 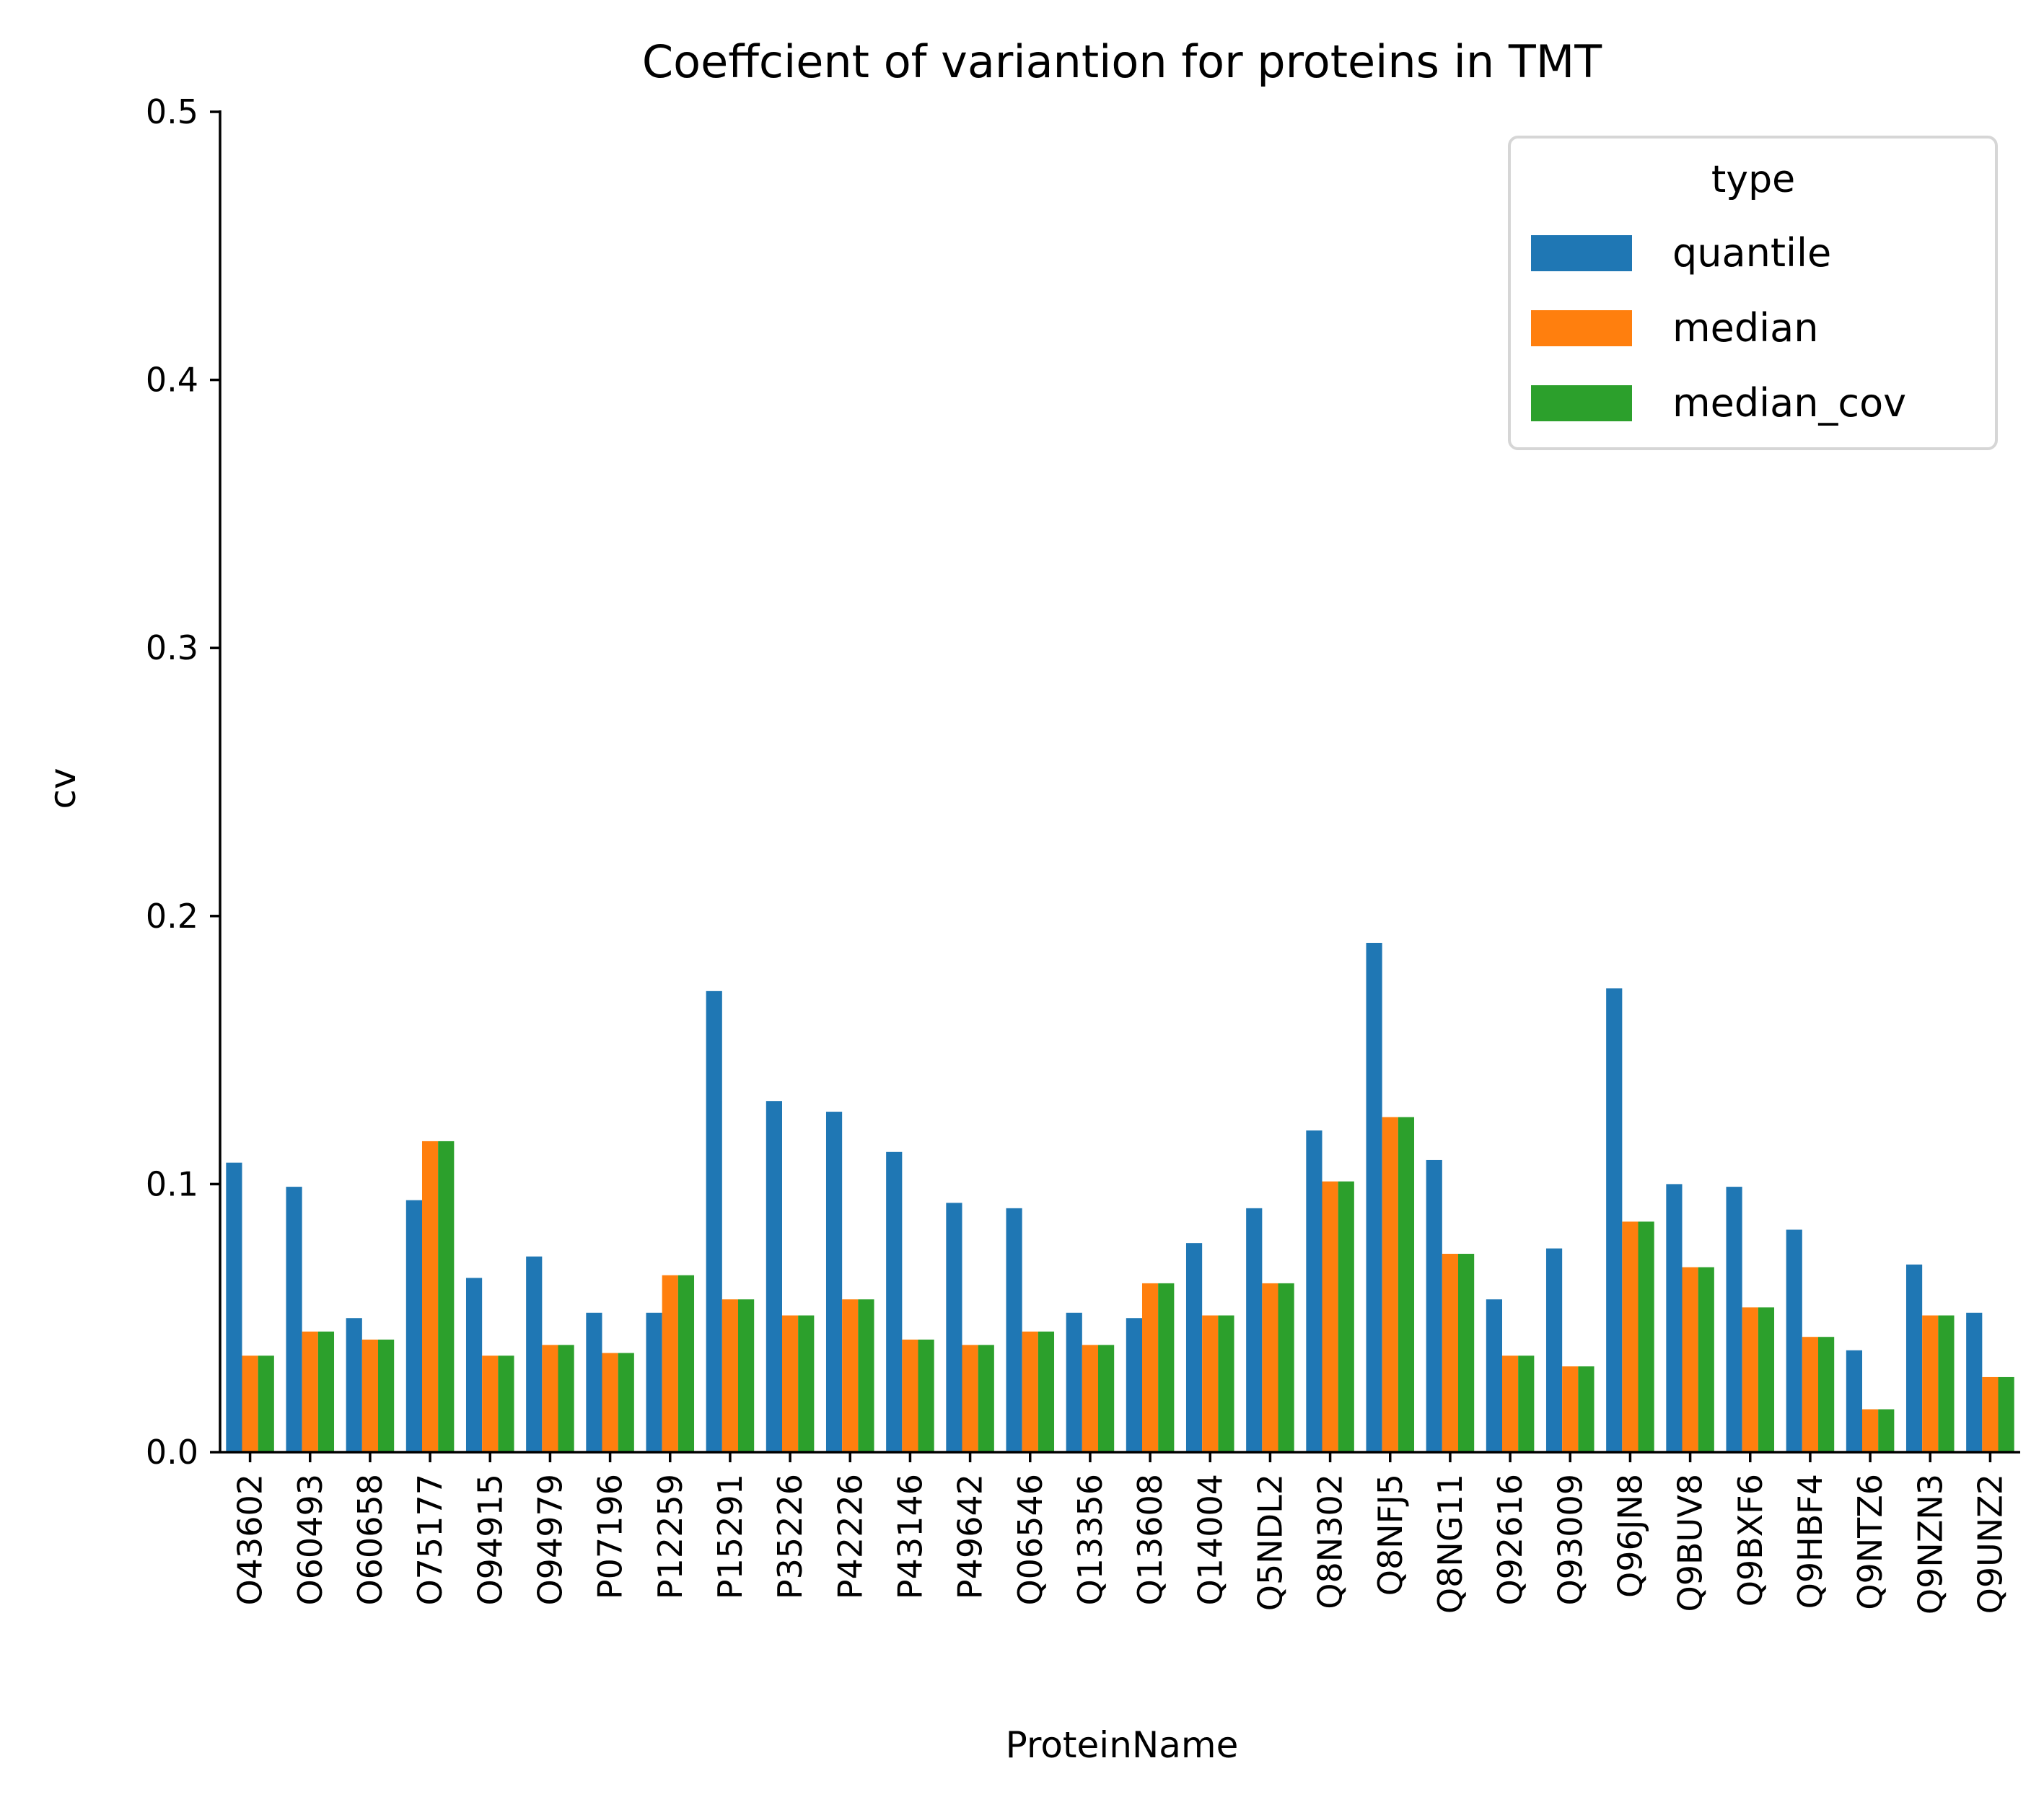 What do you see at coordinates (1046, 1391) in the screenshot?
I see `bar-median-cov-q06546` at bounding box center [1046, 1391].